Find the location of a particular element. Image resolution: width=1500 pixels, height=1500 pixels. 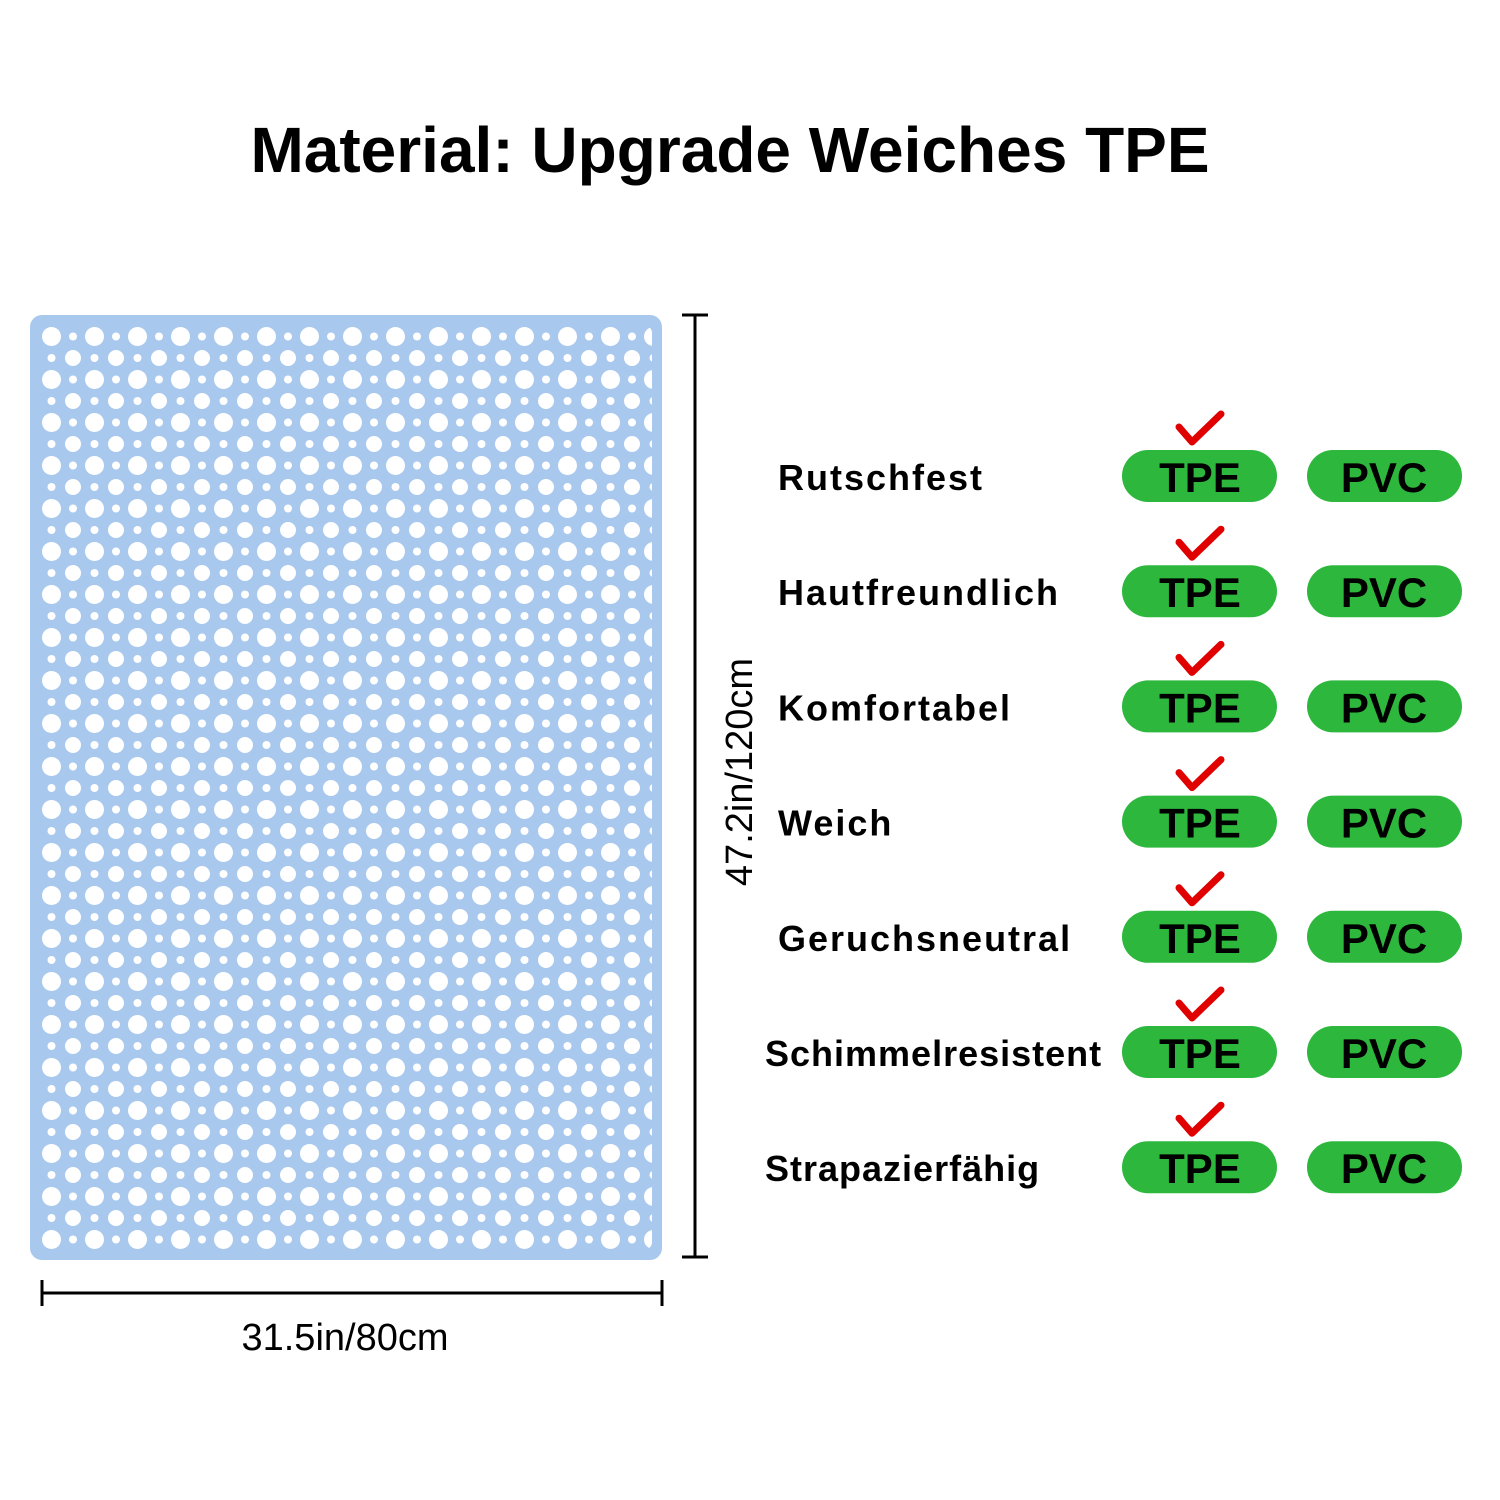

feature-label: Weich is located at coordinates (835, 823).